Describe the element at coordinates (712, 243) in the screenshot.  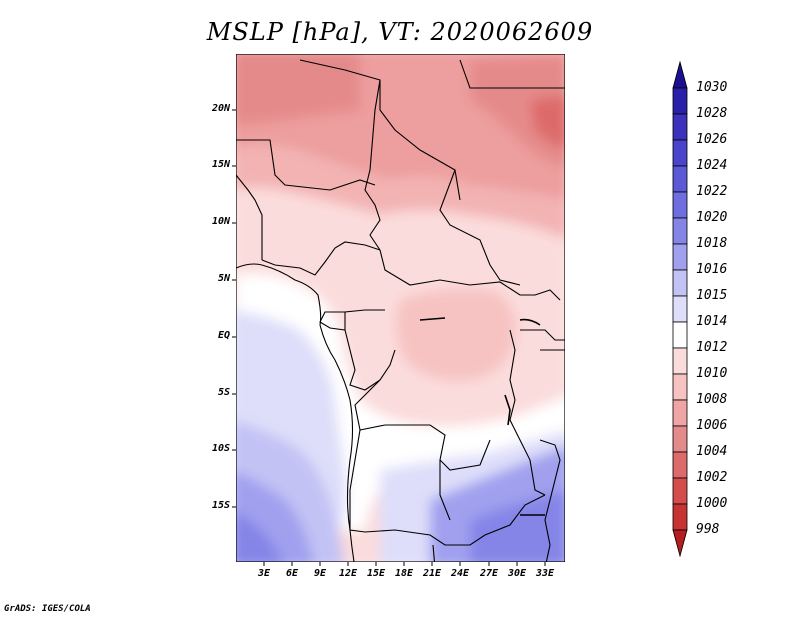
I see `colorbar-label: 1018` at that location.